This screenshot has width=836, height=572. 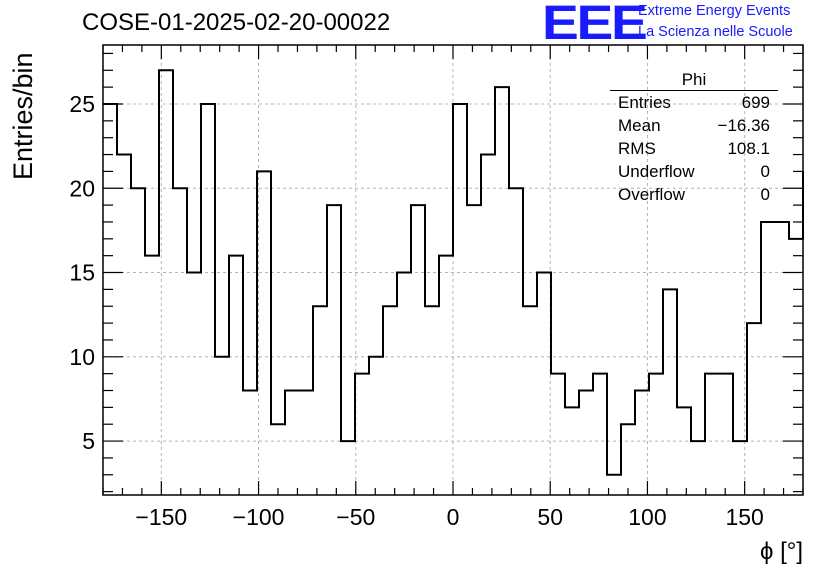 What do you see at coordinates (781, 551) in the screenshot?
I see `x-axis-label: ϕ [°]` at bounding box center [781, 551].